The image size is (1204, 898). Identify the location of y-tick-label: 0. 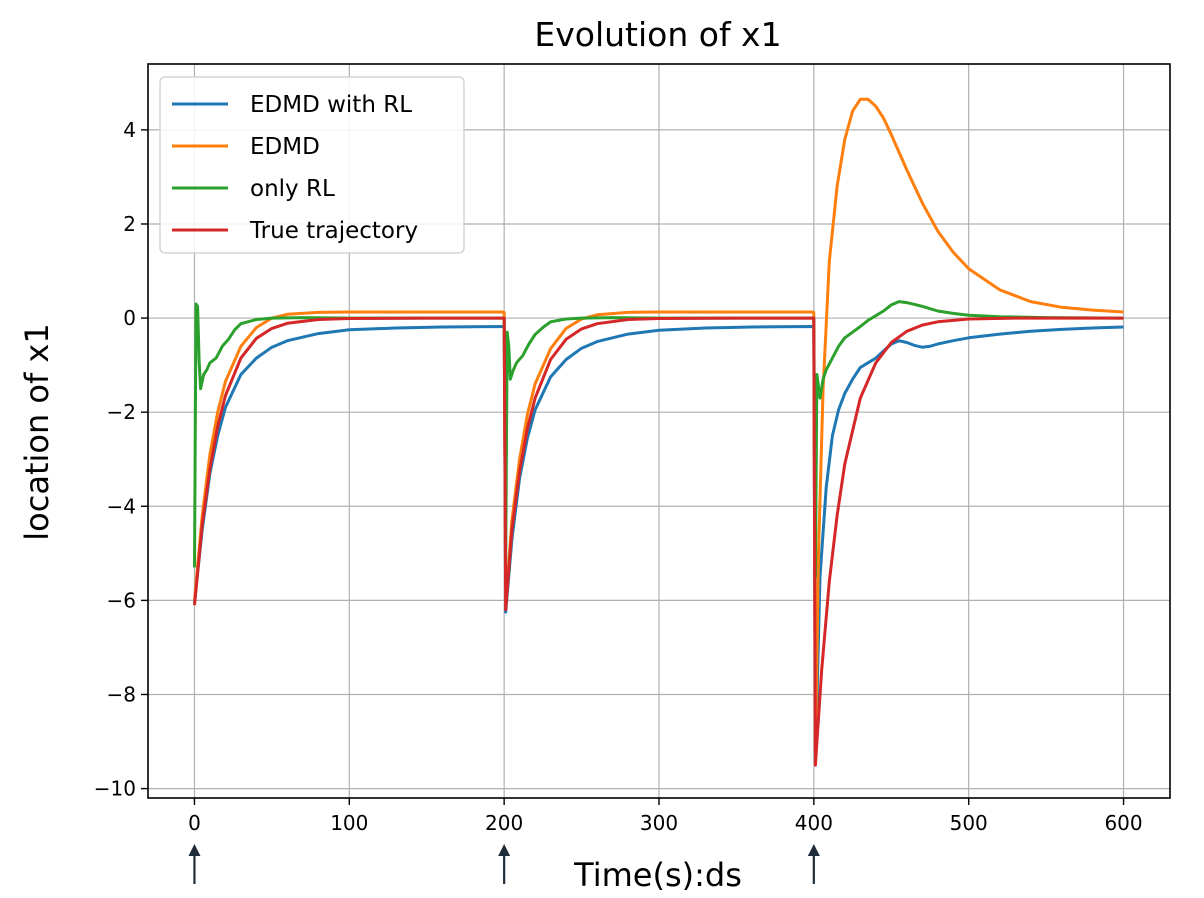
(129, 318).